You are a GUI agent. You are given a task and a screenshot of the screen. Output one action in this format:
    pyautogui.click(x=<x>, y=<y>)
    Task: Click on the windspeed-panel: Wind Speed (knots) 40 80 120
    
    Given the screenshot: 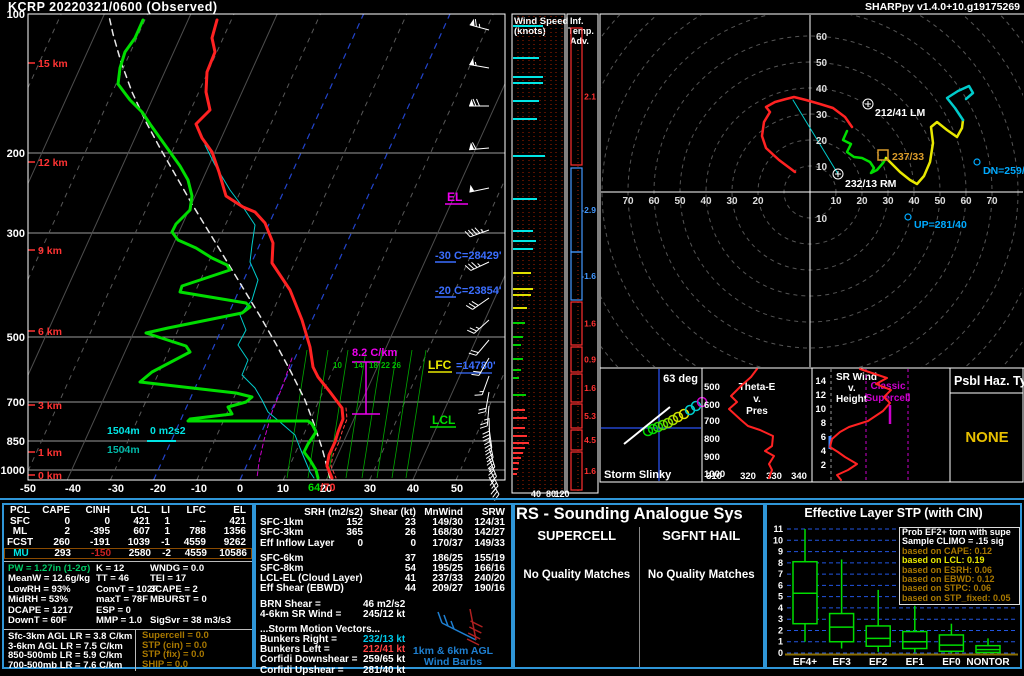 What is the action you would take?
    pyautogui.click(x=540, y=256)
    